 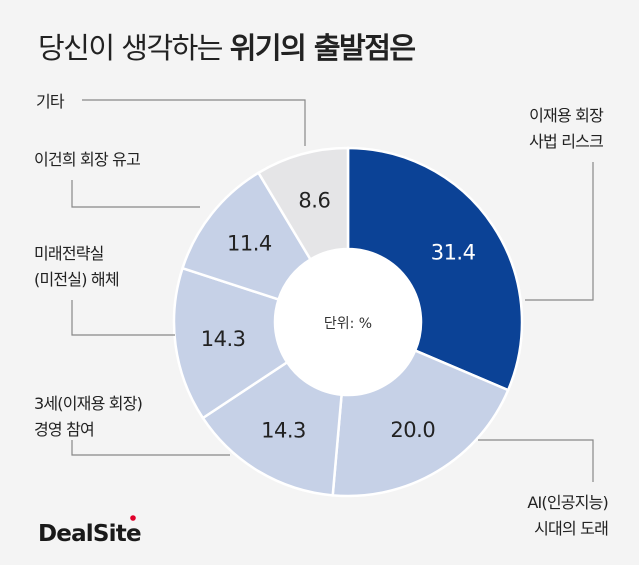 What do you see at coordinates (412, 430) in the screenshot?
I see `value-label: 20.0` at bounding box center [412, 430].